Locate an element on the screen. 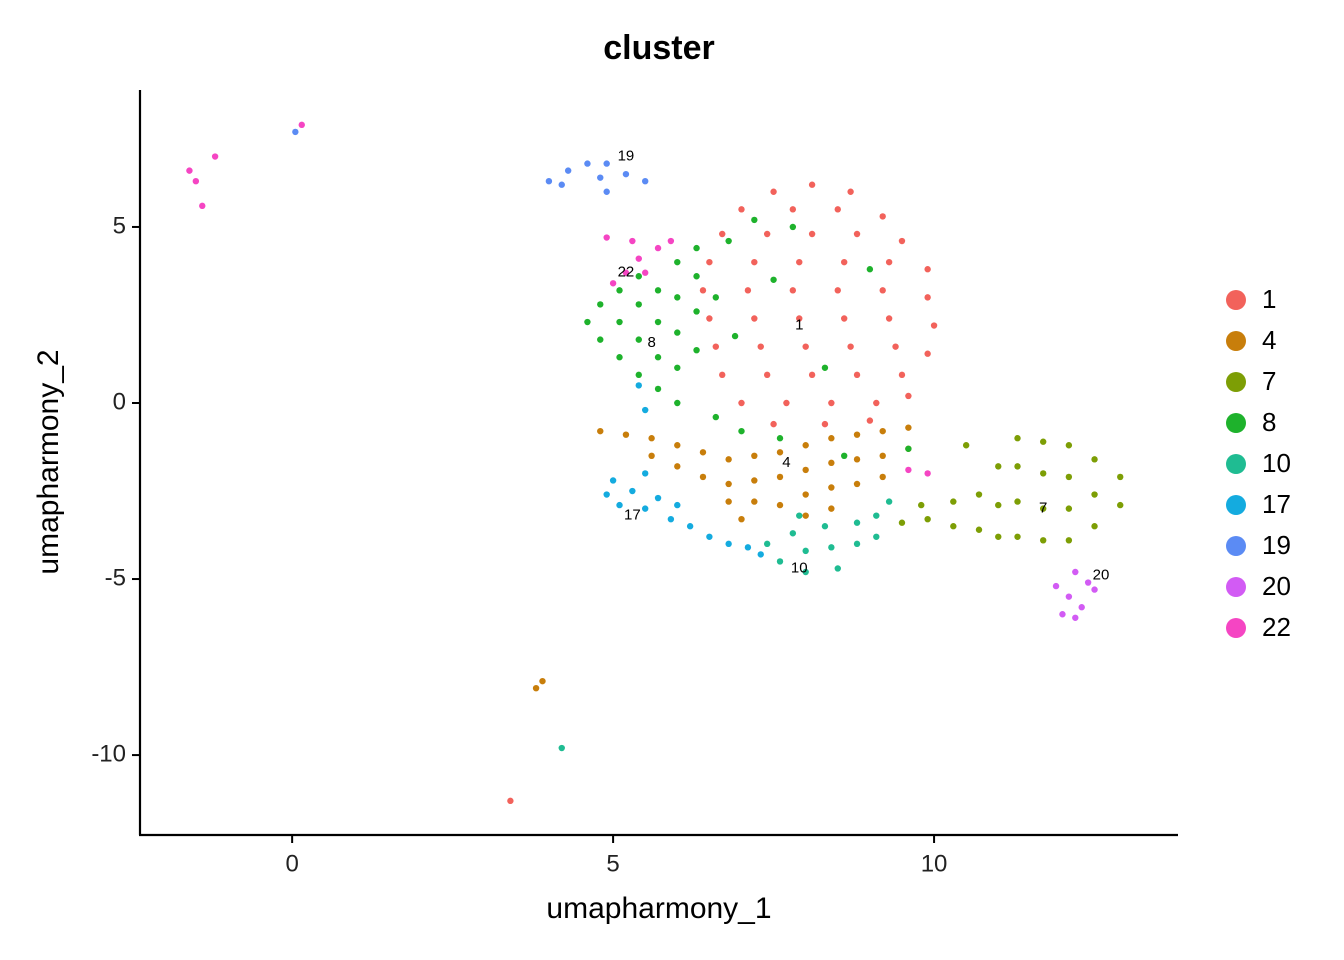 This screenshot has height=960, width=1344. legend-label: 7 is located at coordinates (1269, 381).